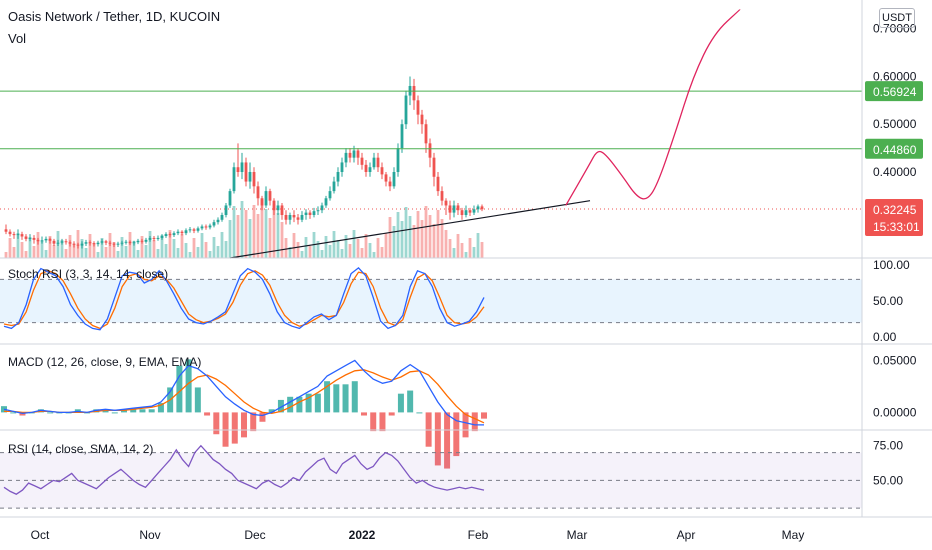 This screenshot has height=550, width=932. I want to click on rsi-band, so click(431, 480).